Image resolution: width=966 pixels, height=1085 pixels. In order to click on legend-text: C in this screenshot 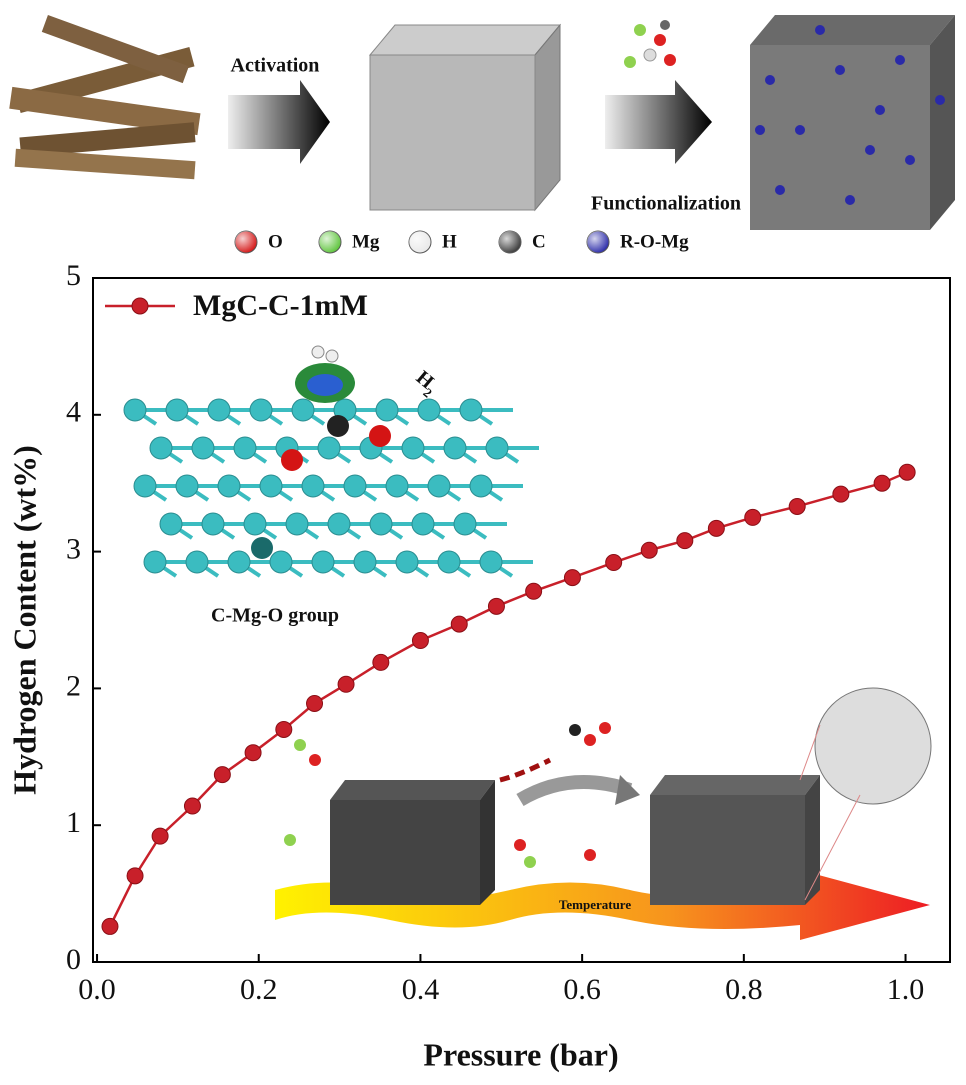, I will do `click(539, 241)`.